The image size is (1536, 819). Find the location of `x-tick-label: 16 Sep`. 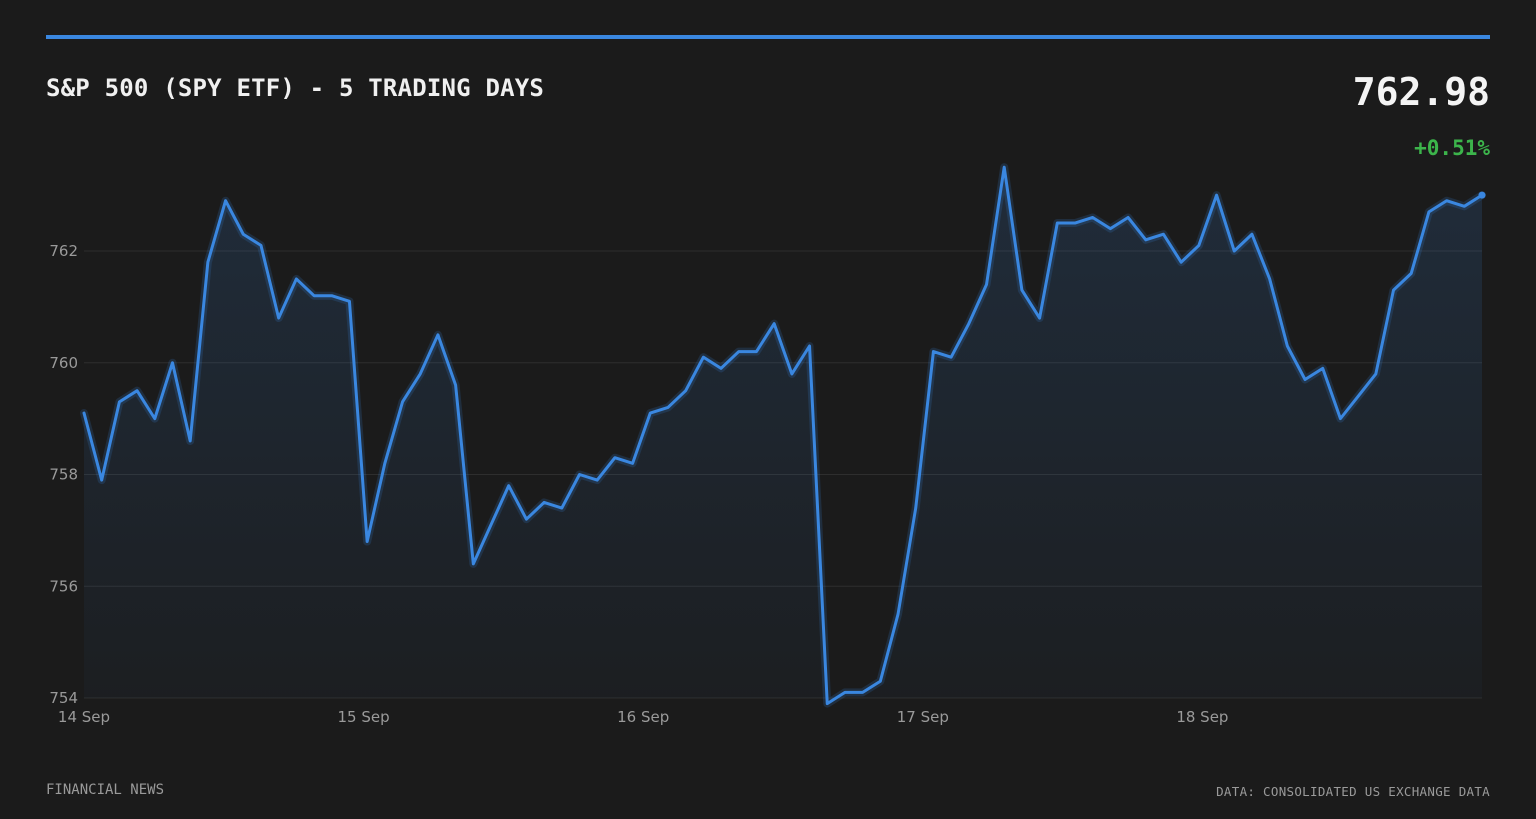

x-tick-label: 16 Sep is located at coordinates (643, 717).